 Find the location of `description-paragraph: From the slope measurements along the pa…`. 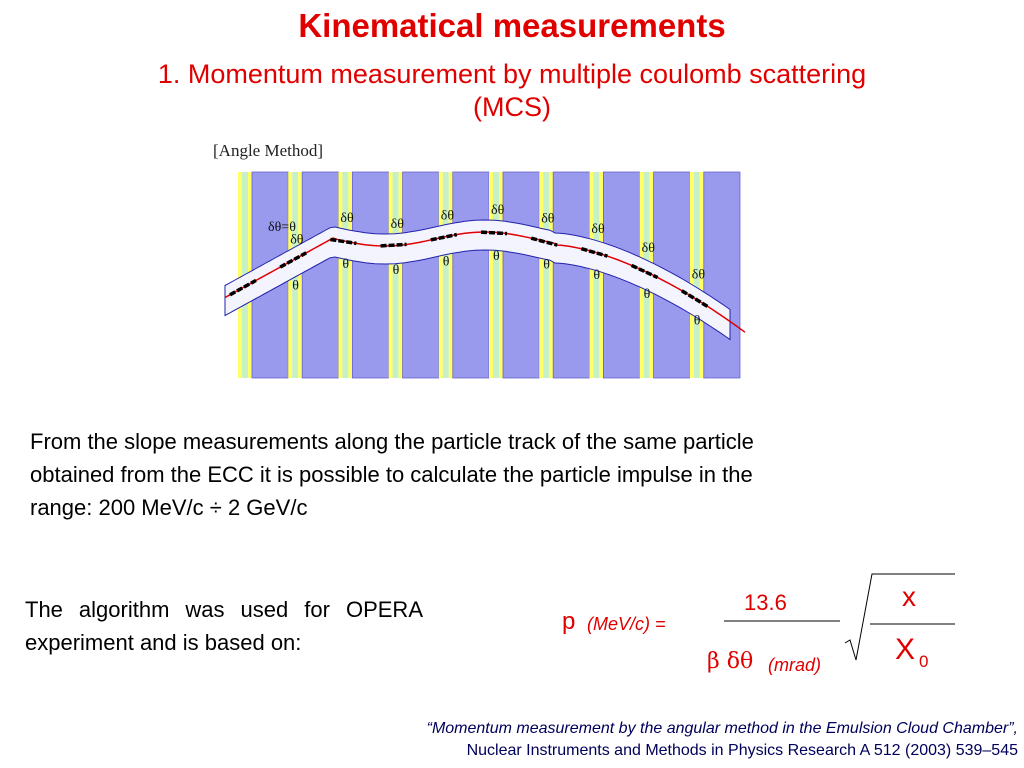

description-paragraph: From the slope measurements along the pa… is located at coordinates (505, 474).